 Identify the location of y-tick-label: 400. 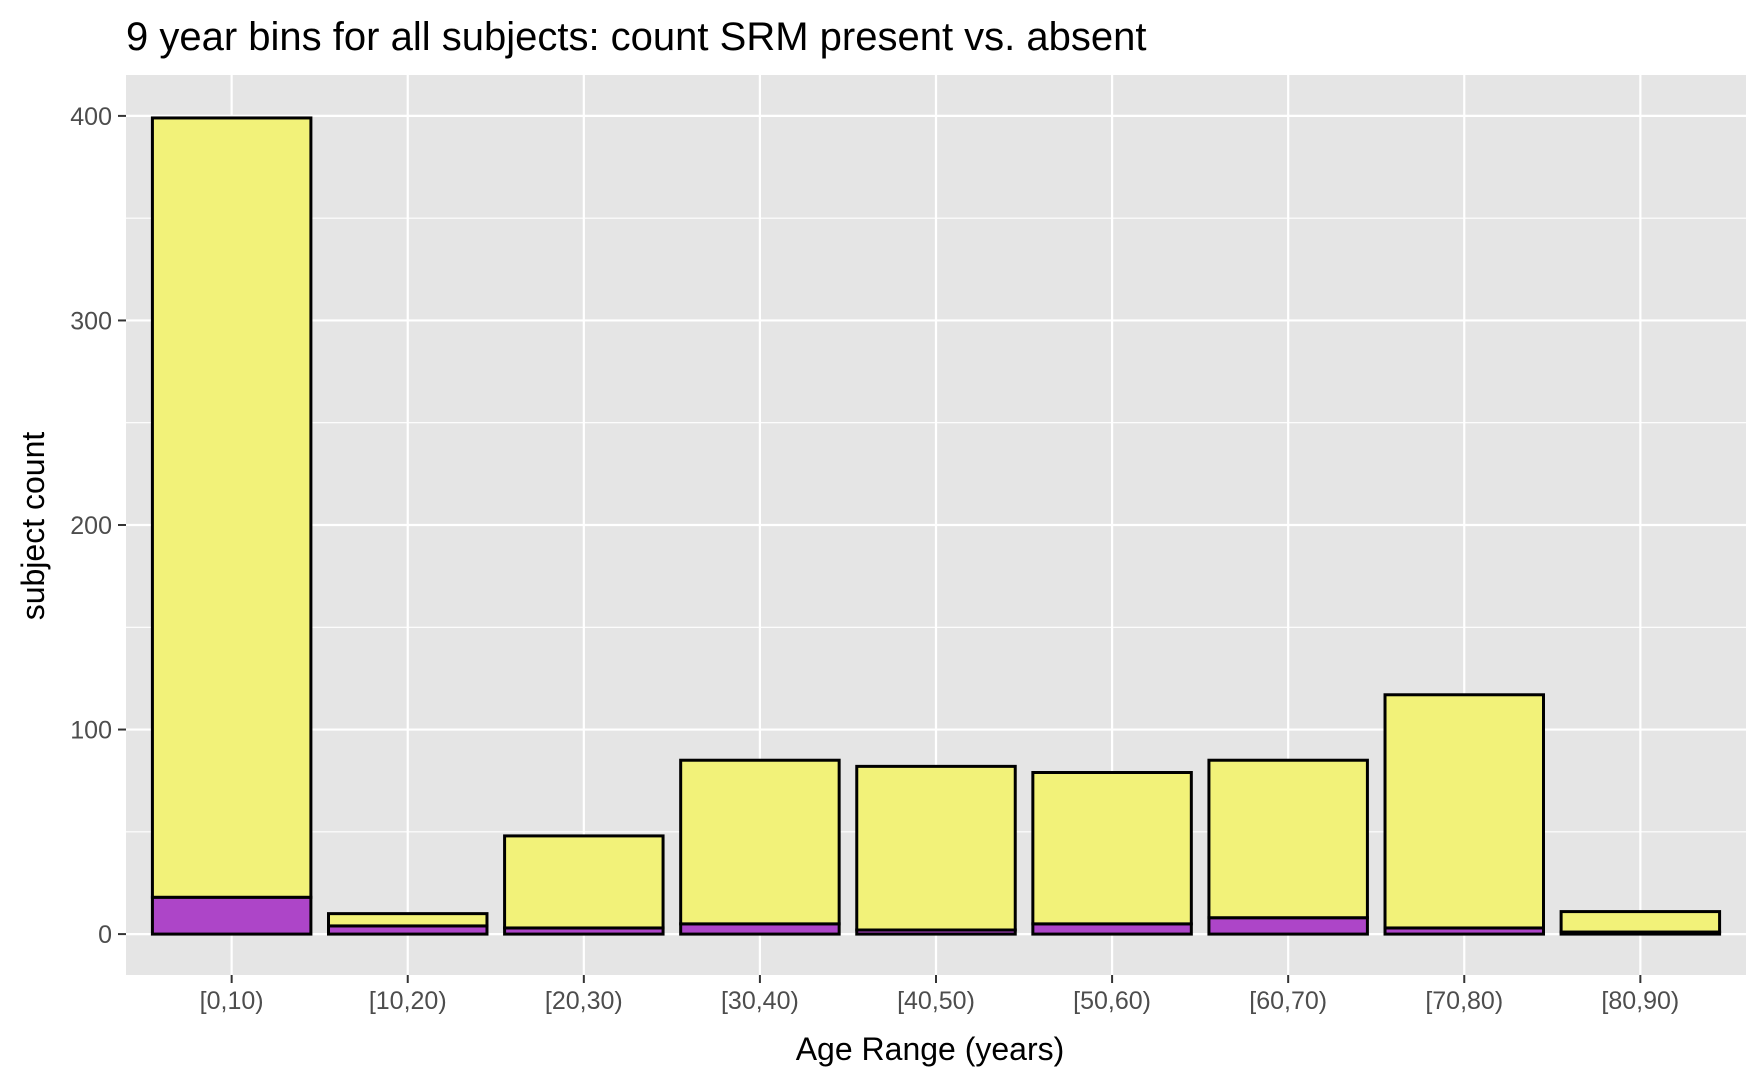
(91, 117).